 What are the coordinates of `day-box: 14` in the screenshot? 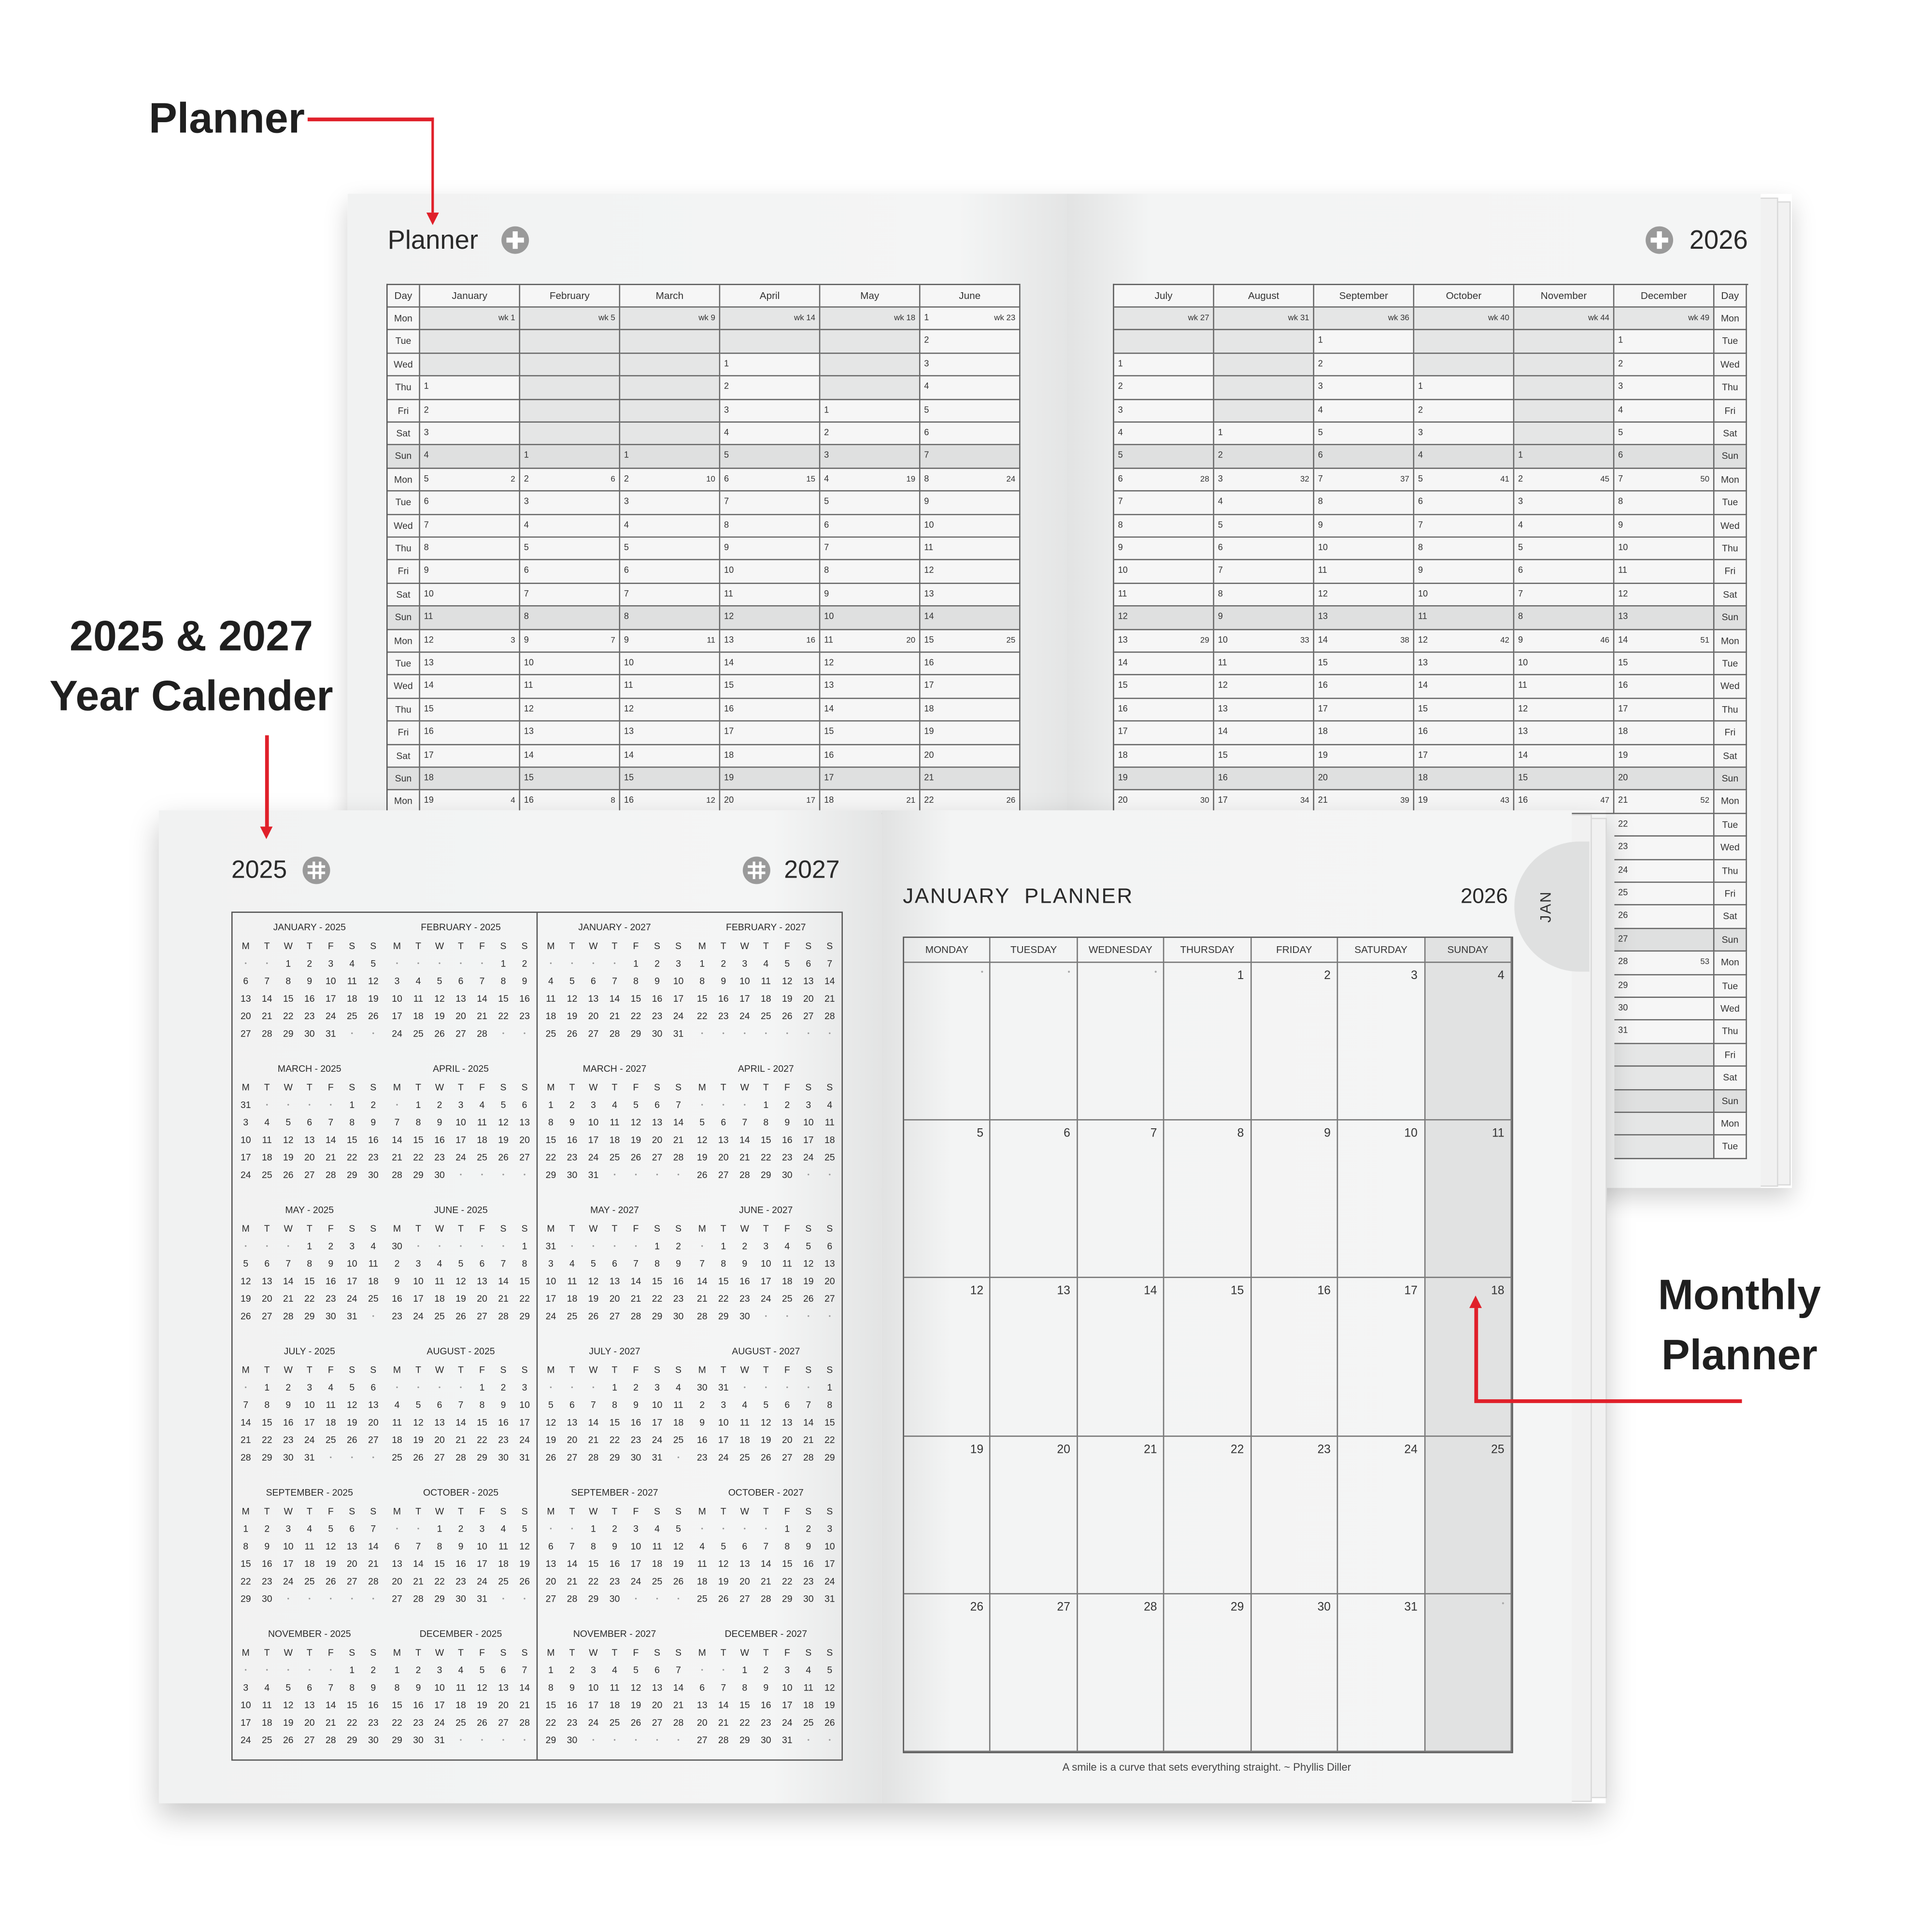 It's located at (1121, 1357).